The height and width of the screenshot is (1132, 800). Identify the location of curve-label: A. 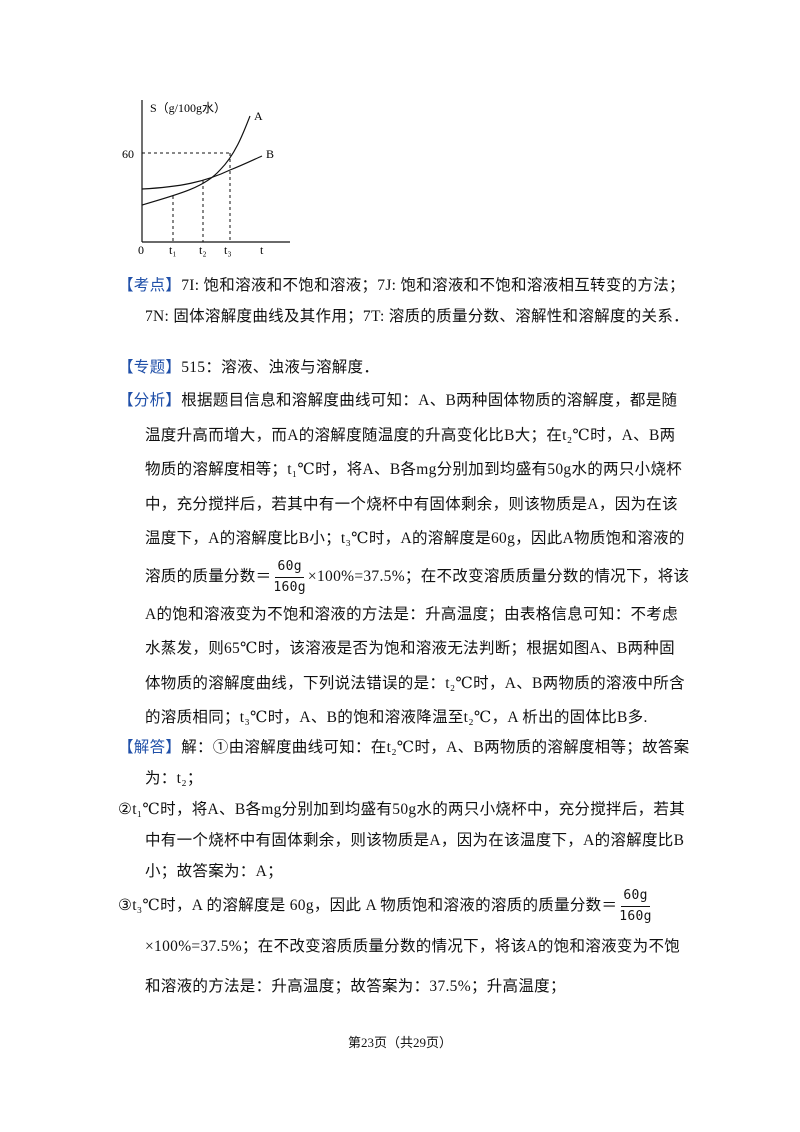
(258, 116).